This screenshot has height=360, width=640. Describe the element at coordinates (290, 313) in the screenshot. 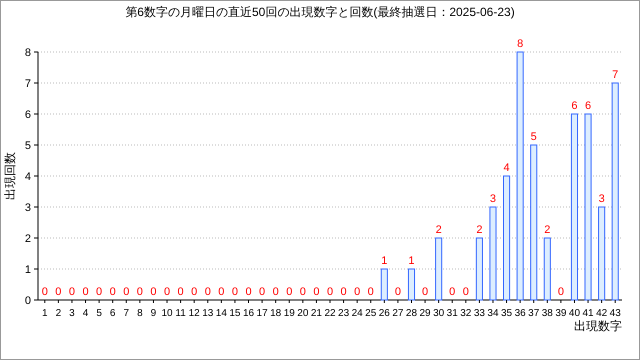

I see `x-tick-label: 19` at that location.